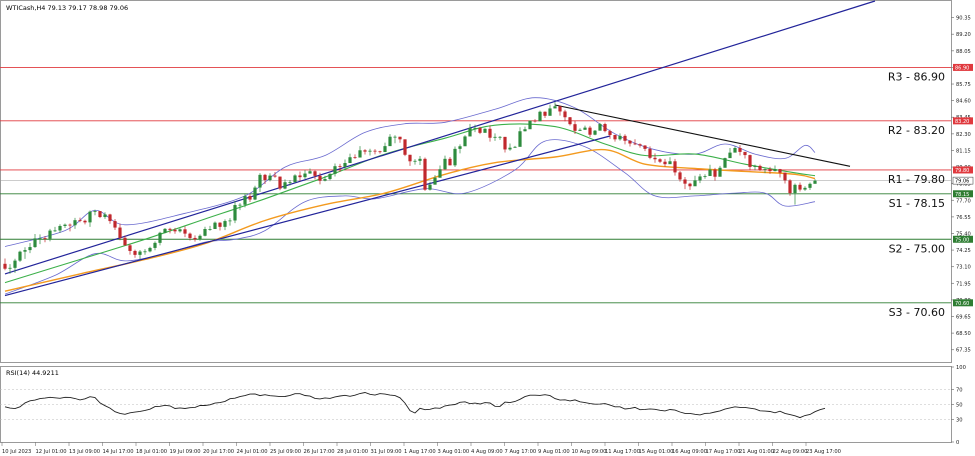  Describe the element at coordinates (957, 443) in the screenshot. I see `rsi-tick-label: 0` at that location.